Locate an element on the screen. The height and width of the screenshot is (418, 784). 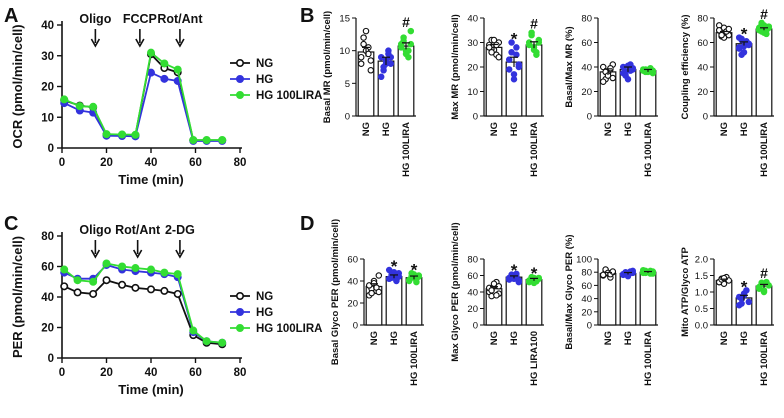
panel-d4-y-tick-label: 1.5 is located at coordinates (701, 276).